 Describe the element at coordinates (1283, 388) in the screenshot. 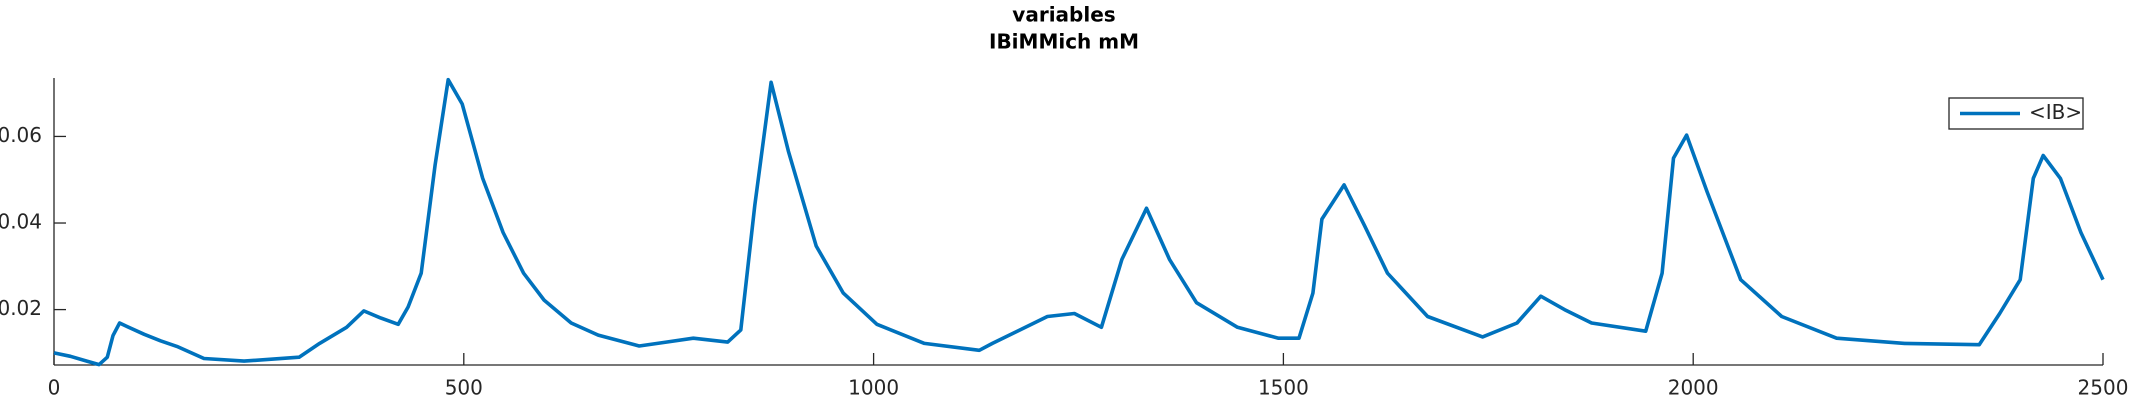

I see `x-tick-label: 1500` at that location.